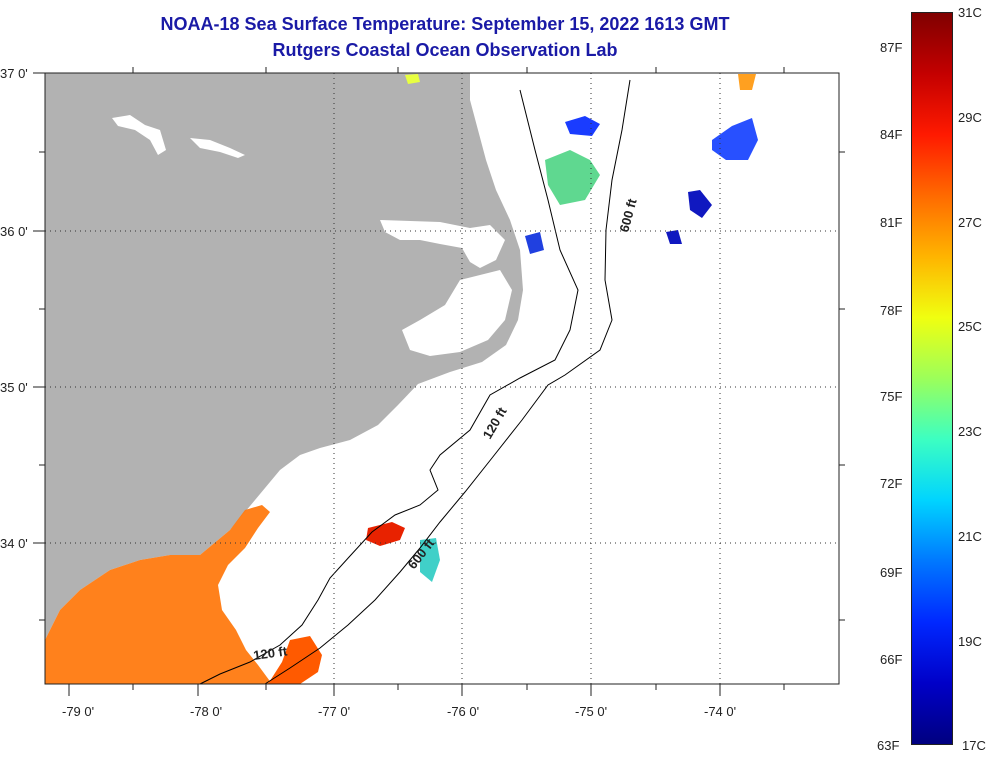  Describe the element at coordinates (891, 659) in the screenshot. I see `colorbar-label-66f: 66F` at that location.